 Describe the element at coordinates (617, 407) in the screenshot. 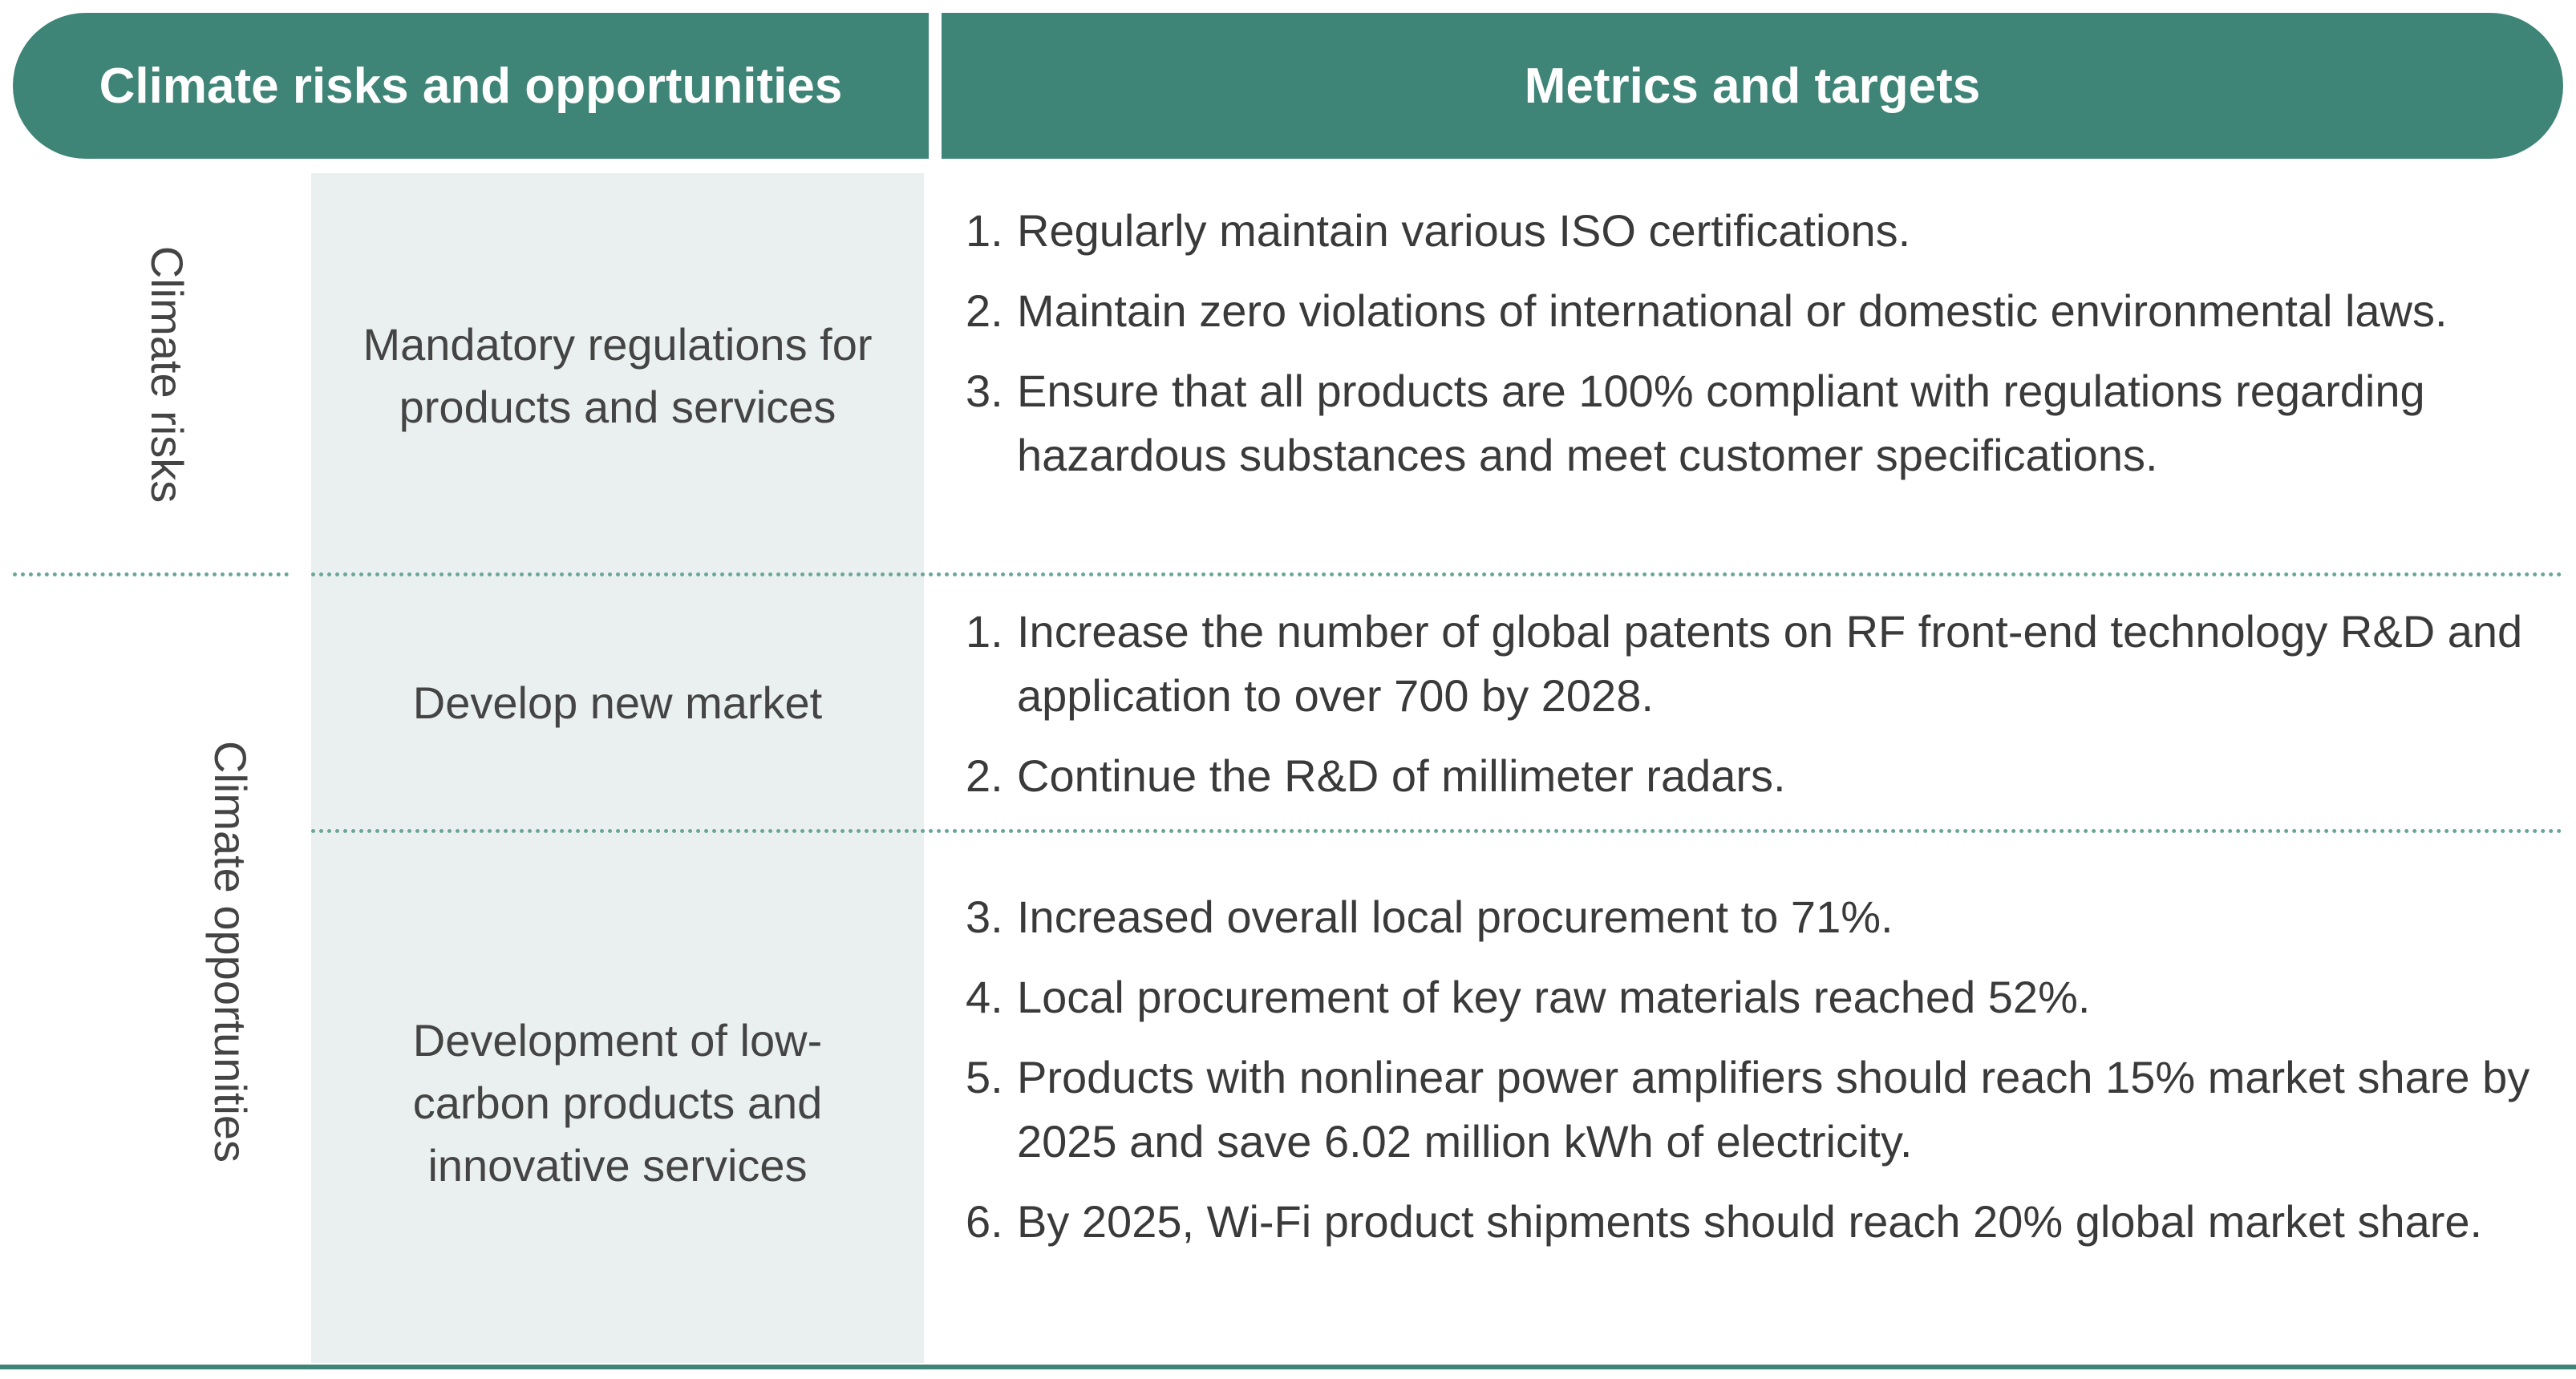

I see `category-mandatory-line-2: products and services` at that location.